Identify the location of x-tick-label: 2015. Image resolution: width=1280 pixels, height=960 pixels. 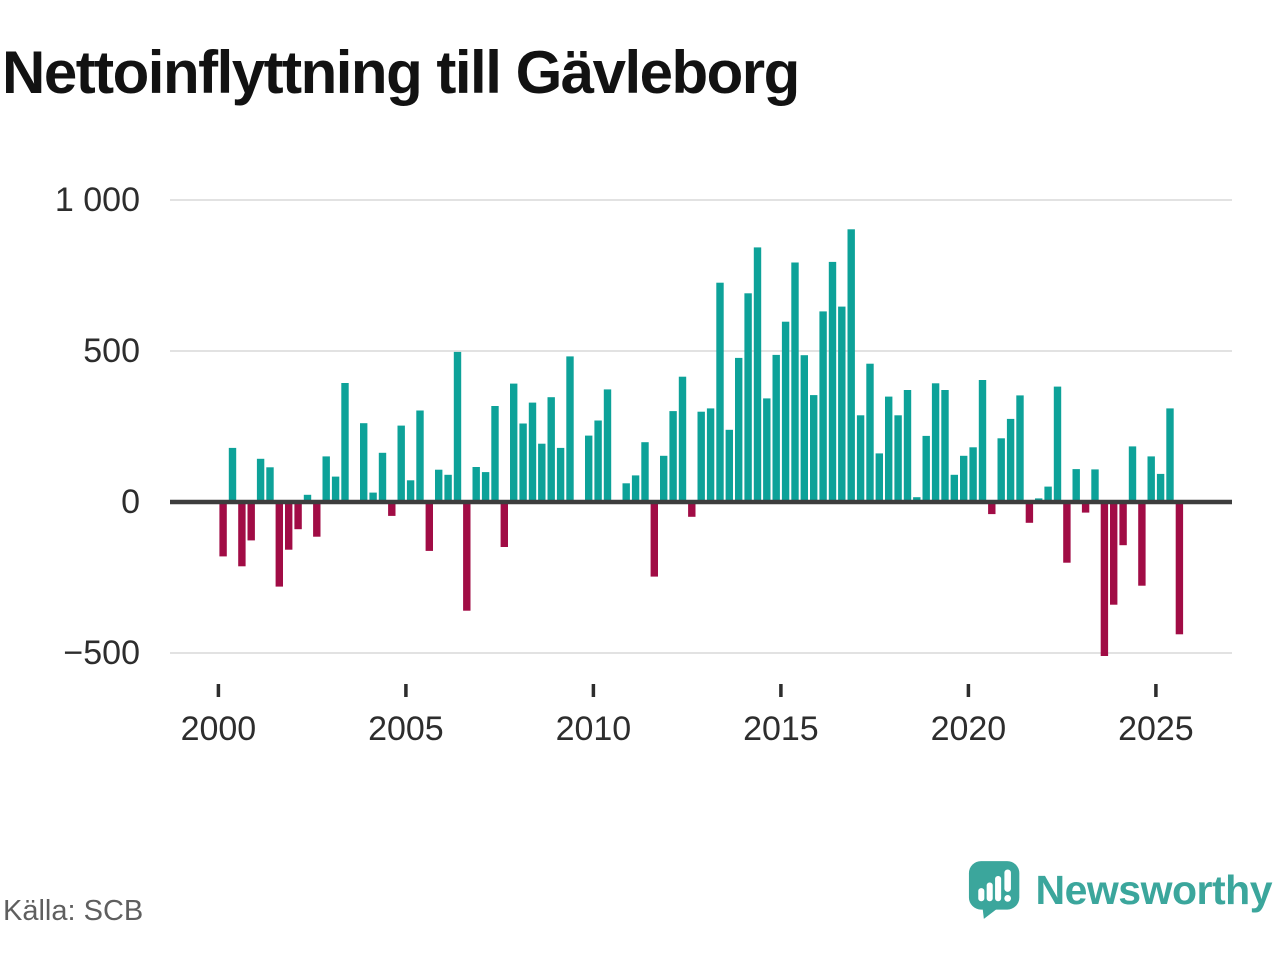
(781, 729).